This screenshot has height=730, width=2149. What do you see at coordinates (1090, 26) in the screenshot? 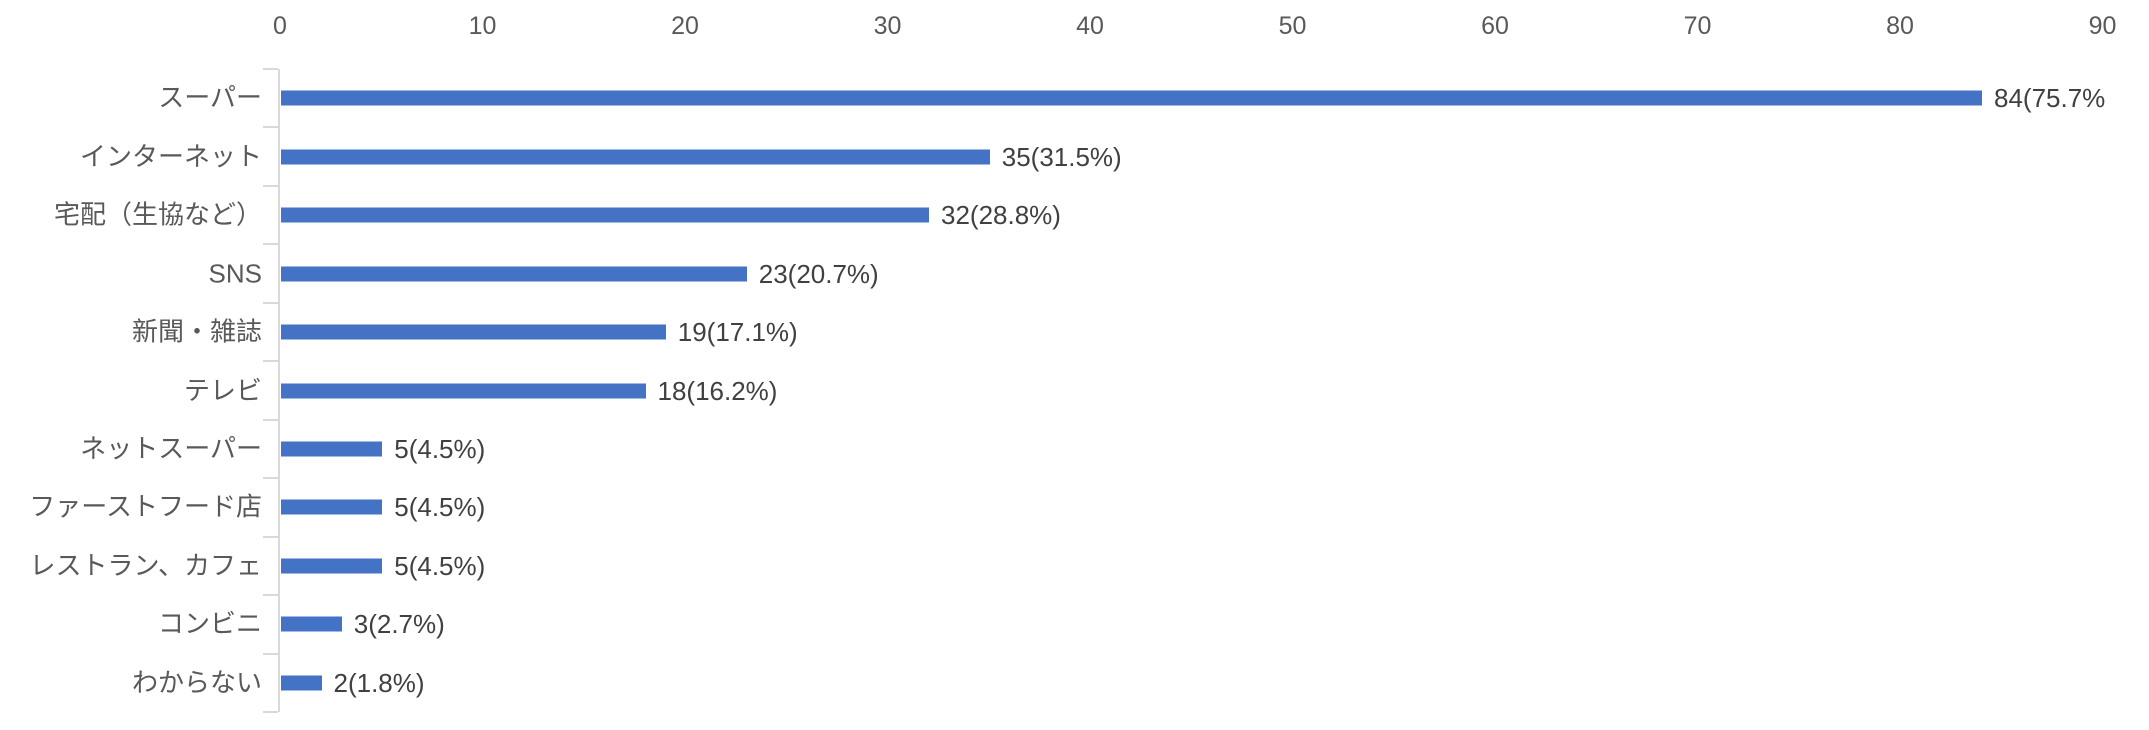
I see `x-axis-tick-label: 40` at bounding box center [1090, 26].